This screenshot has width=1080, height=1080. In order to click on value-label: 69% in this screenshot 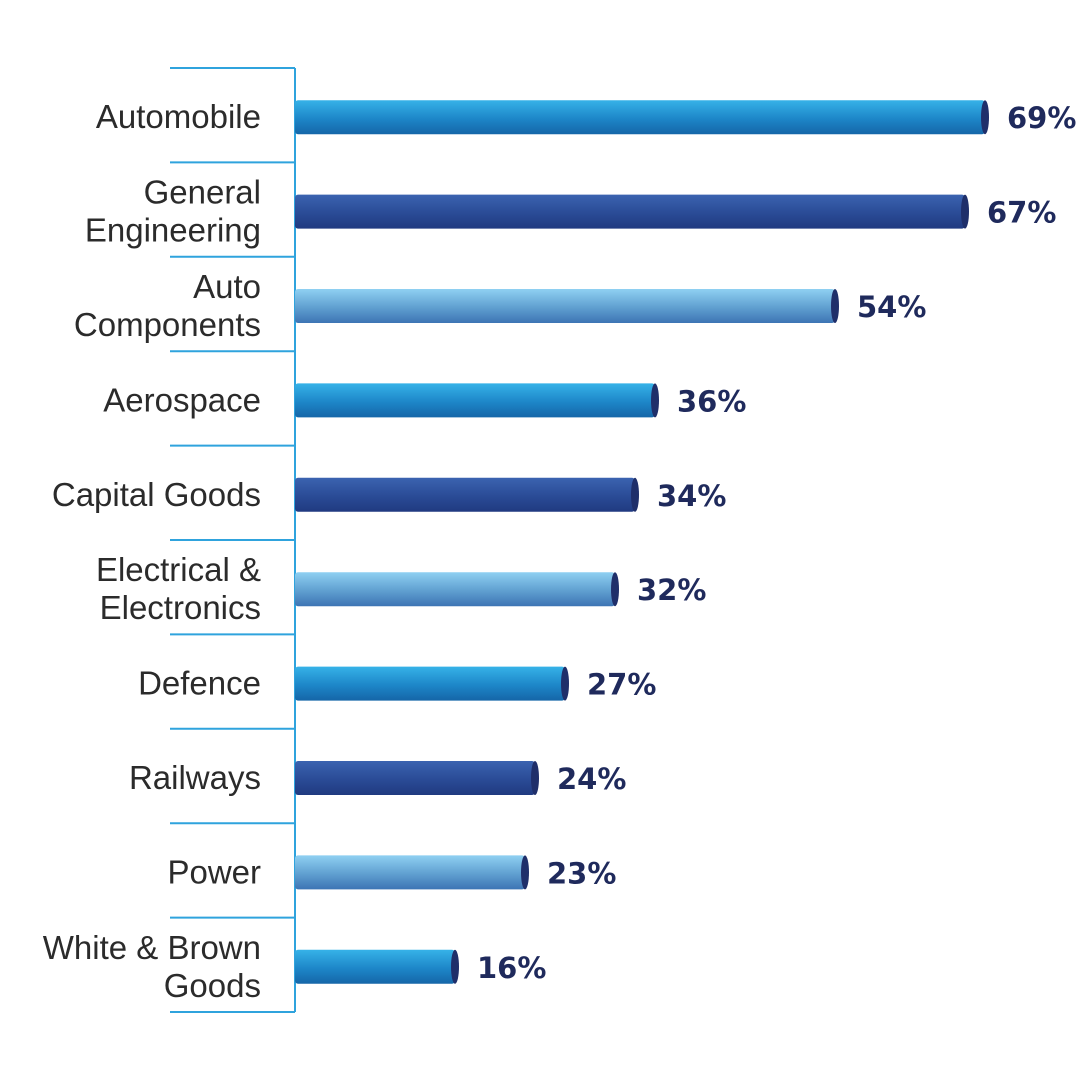, I will do `click(1041, 118)`.